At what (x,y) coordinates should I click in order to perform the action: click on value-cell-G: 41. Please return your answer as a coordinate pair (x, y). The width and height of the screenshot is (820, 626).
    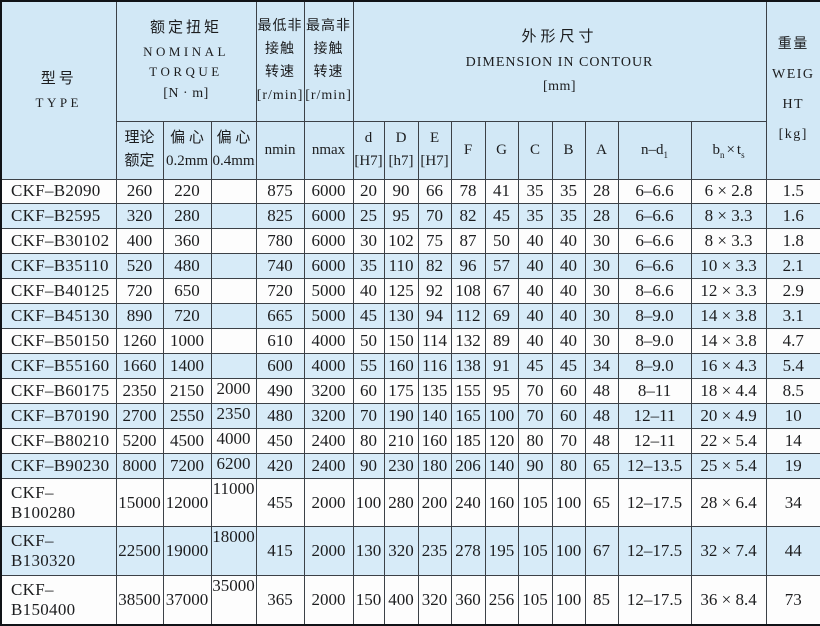
    Looking at the image, I should click on (501, 191).